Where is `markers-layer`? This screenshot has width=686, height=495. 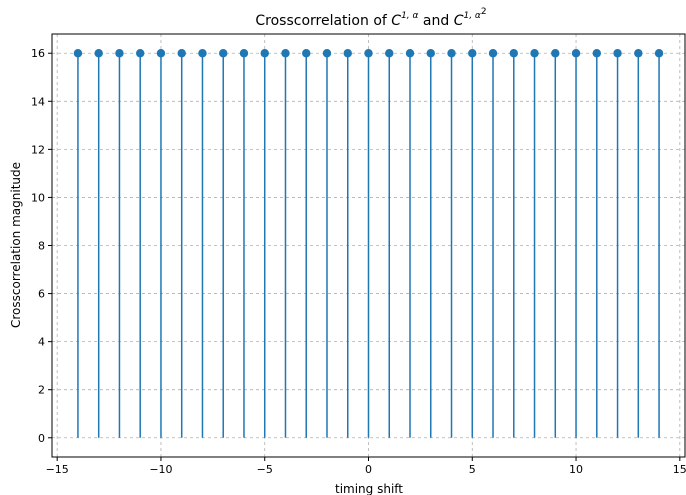
markers-layer is located at coordinates (368, 53).